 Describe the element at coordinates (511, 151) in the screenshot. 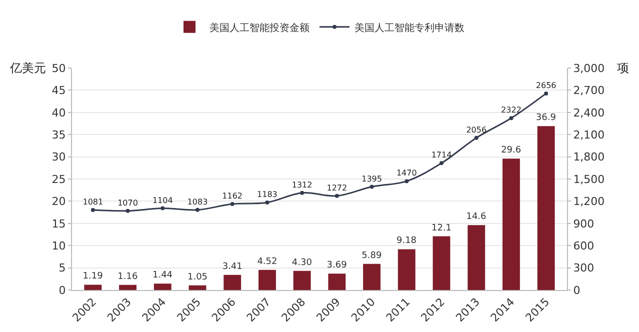

I see `data-label: 29.6` at that location.